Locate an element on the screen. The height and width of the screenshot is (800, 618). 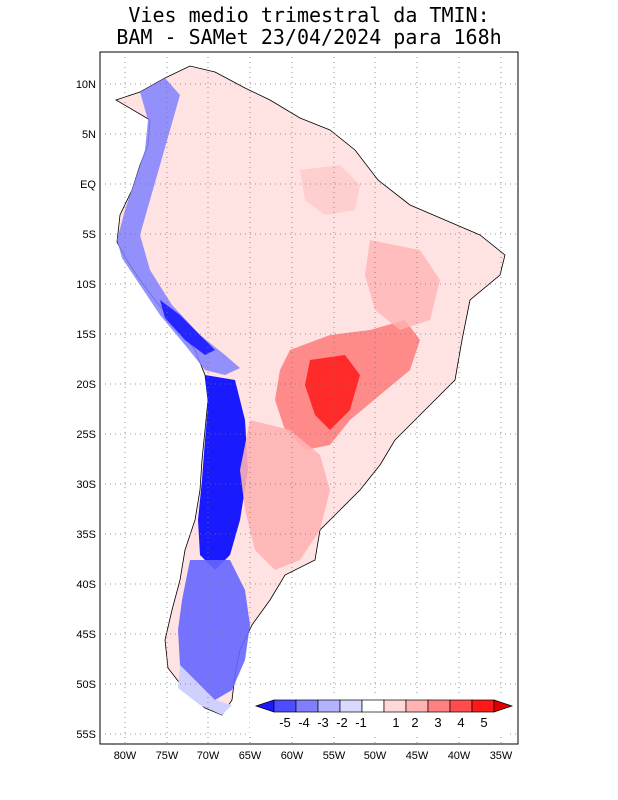
map-title-line2: BAM - SAMet 23/04/2024 para 168h is located at coordinates (309, 37).